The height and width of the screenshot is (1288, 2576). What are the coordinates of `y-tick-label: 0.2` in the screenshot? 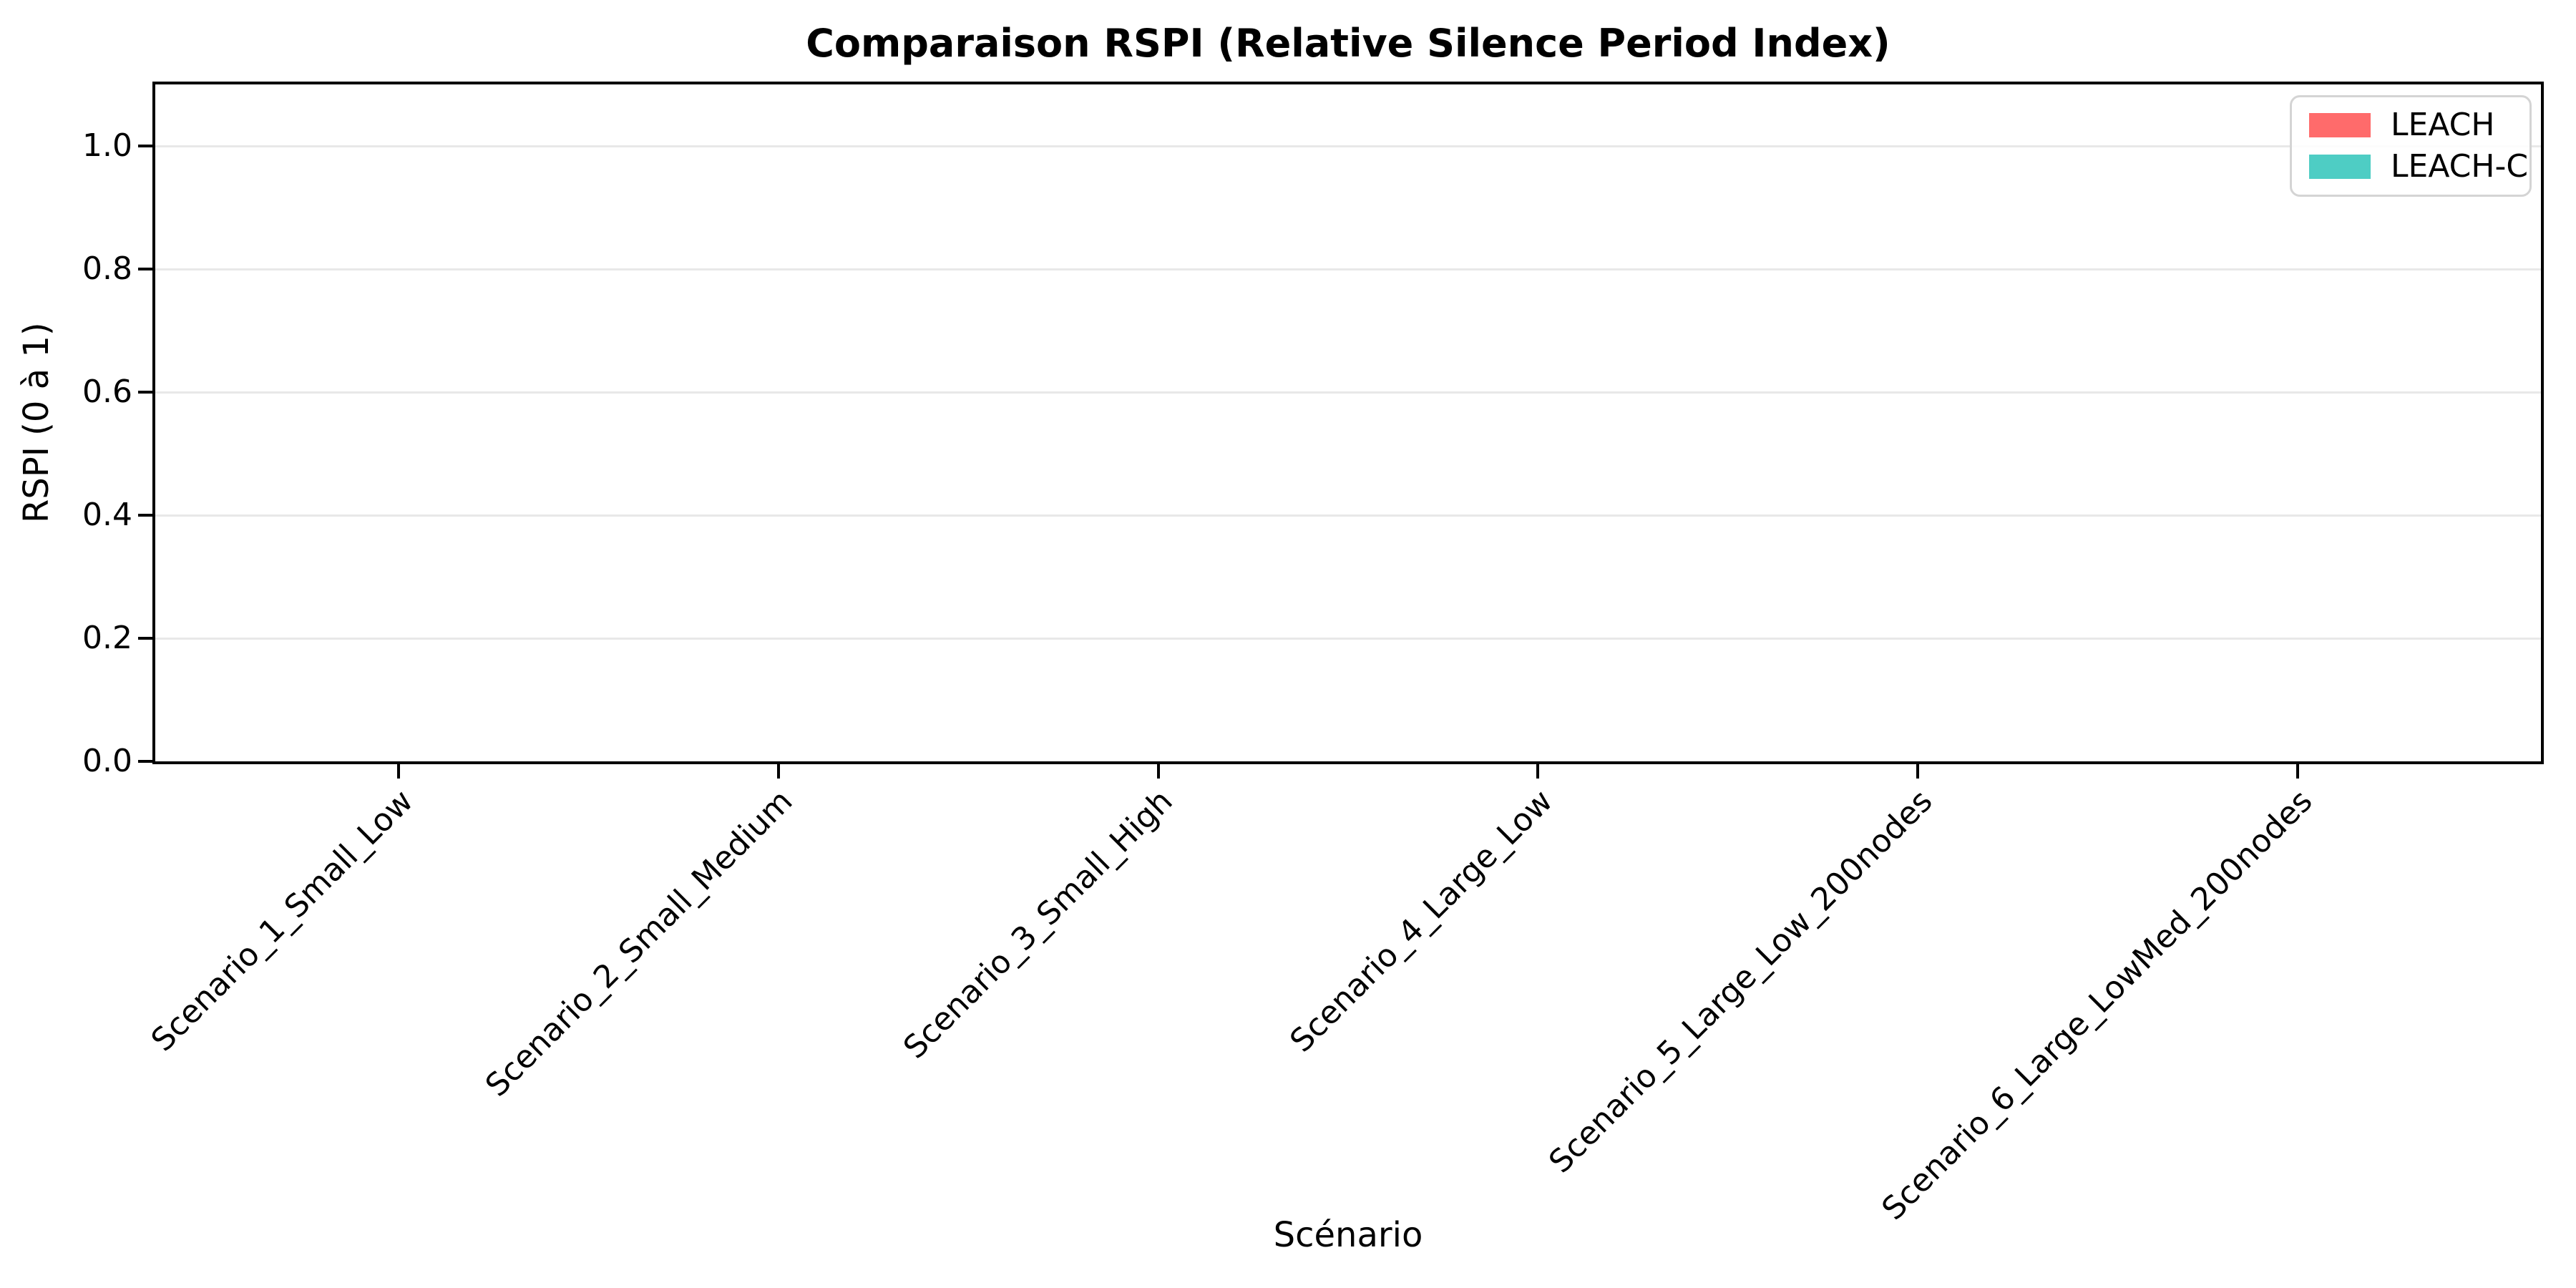 It's located at (107, 638).